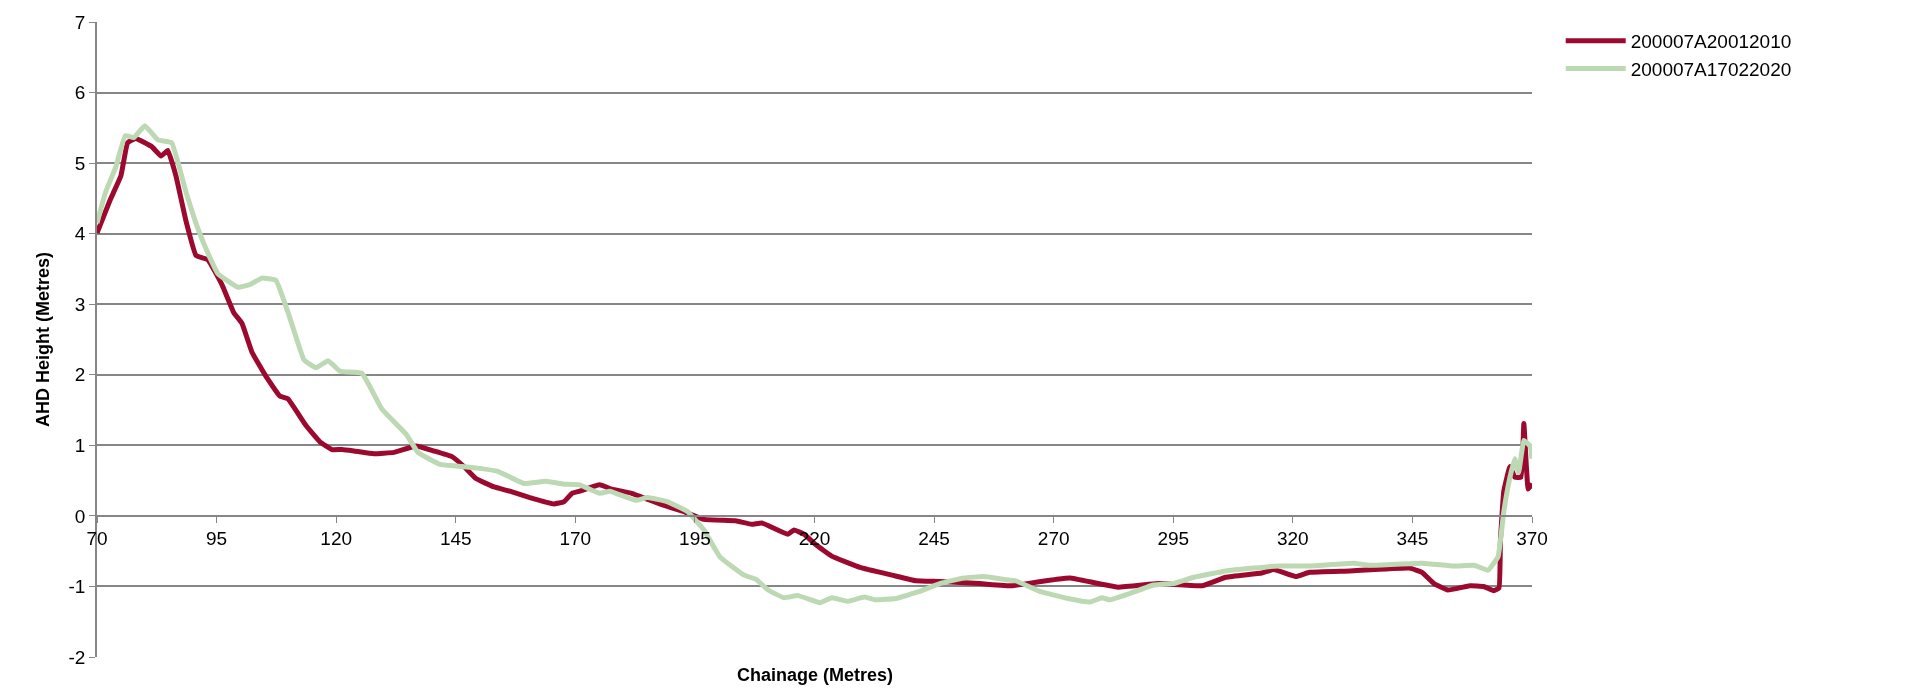 Image resolution: width=1917 pixels, height=694 pixels. What do you see at coordinates (575, 539) in the screenshot?
I see `x-tick-label: 170` at bounding box center [575, 539].